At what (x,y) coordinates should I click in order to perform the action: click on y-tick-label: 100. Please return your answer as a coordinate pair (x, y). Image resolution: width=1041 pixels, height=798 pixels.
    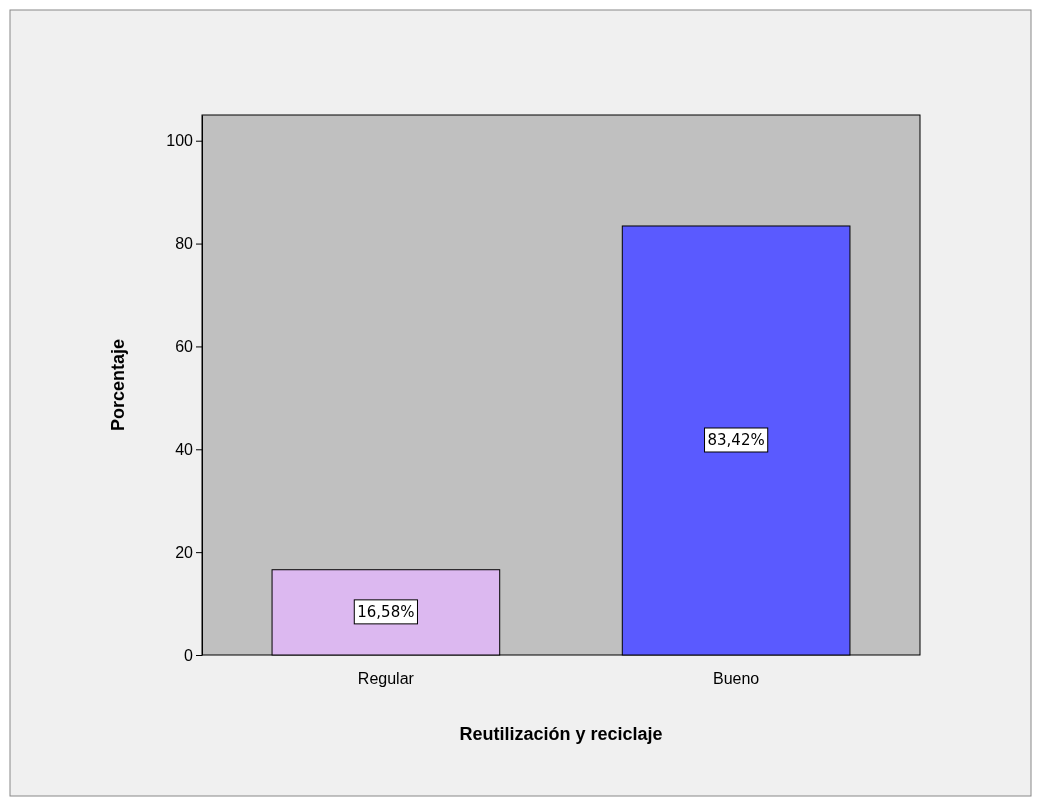
    Looking at the image, I should click on (180, 141).